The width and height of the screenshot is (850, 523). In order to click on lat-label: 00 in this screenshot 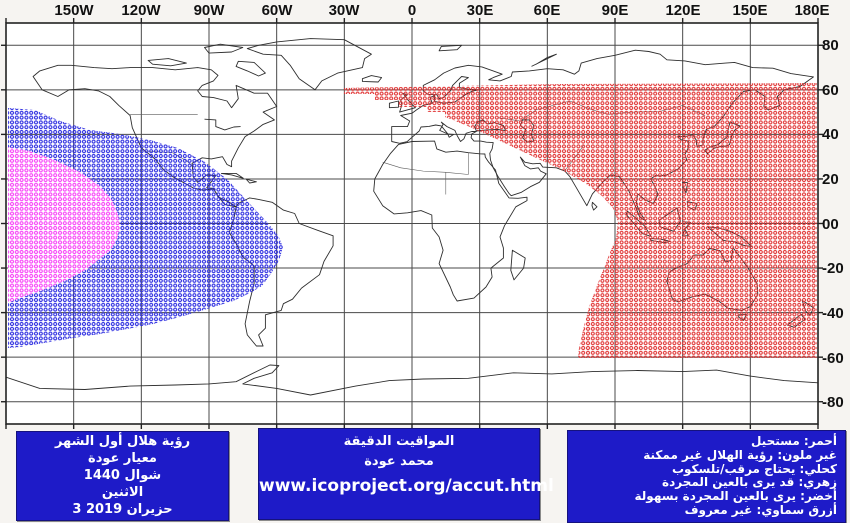, I will do `click(830, 224)`.